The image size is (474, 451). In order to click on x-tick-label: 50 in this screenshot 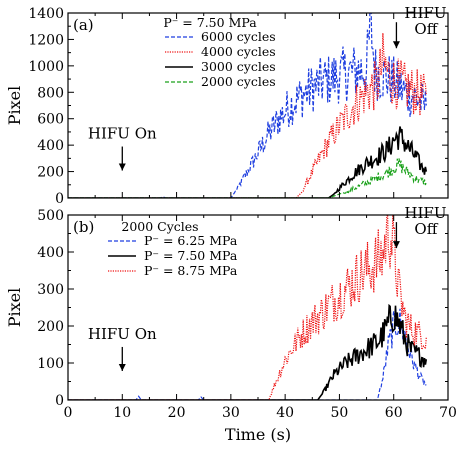, I will do `click(340, 413)`.